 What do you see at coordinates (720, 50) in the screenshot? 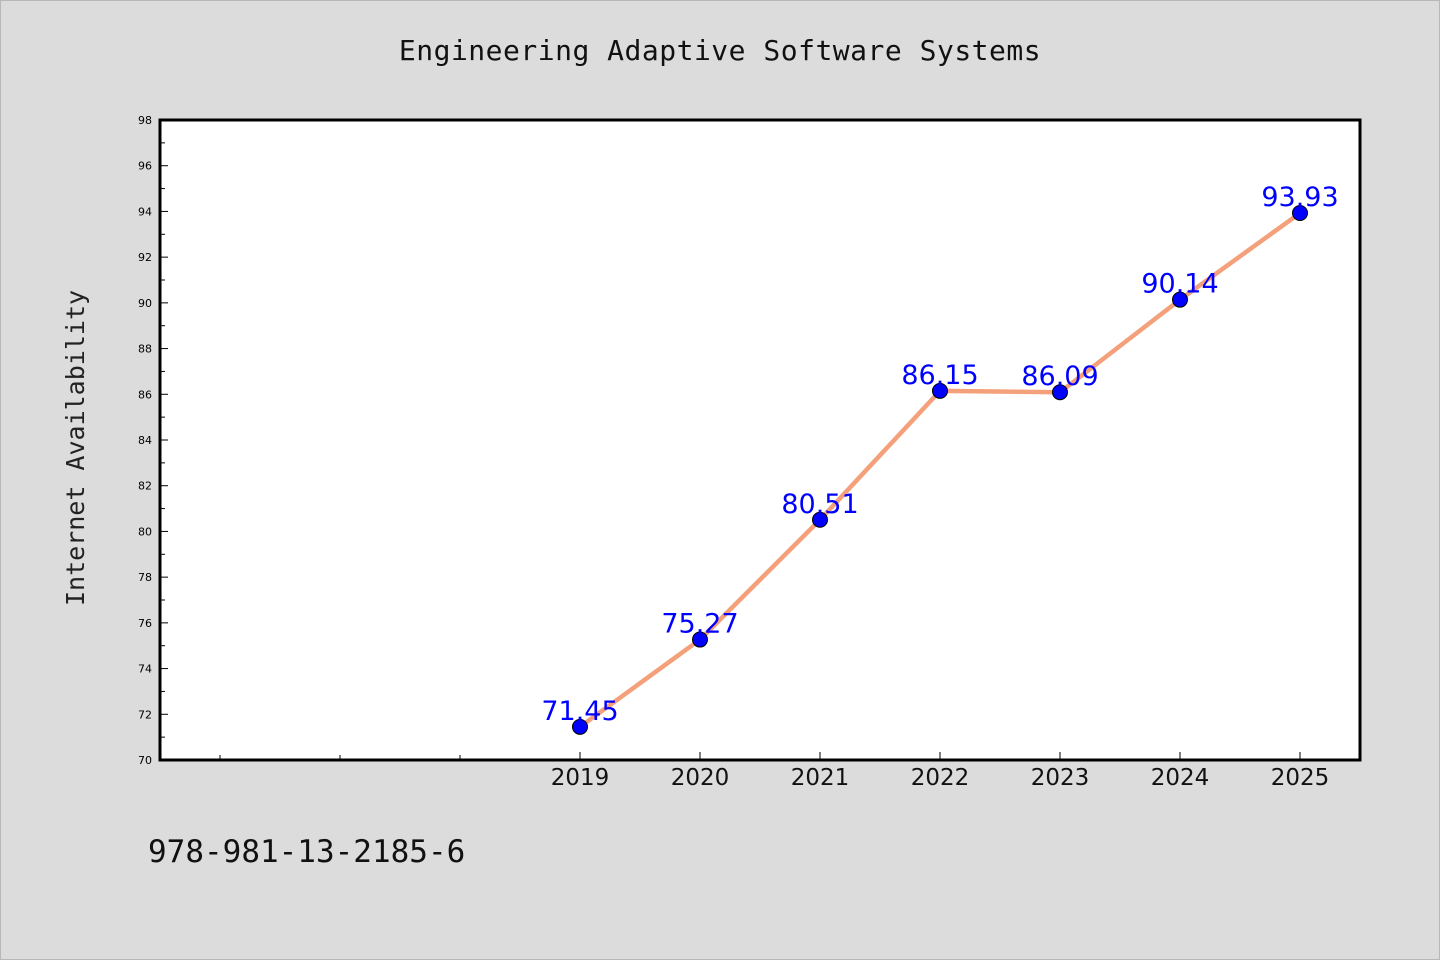
I see `chart-title: Engineering Adaptive Software Systems` at bounding box center [720, 50].